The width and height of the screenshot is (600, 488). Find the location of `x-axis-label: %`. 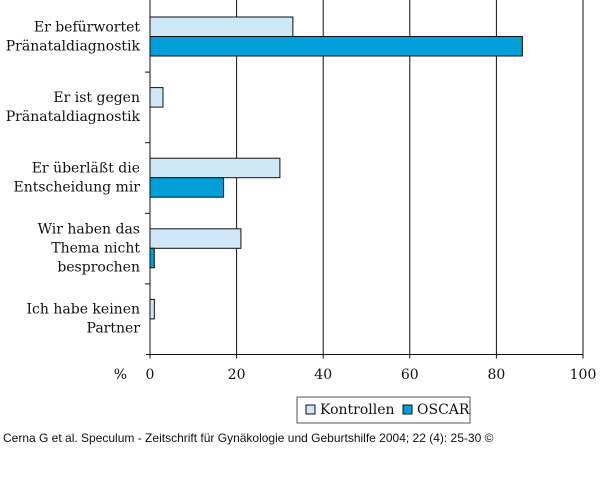

x-axis-label: % is located at coordinates (120, 375).